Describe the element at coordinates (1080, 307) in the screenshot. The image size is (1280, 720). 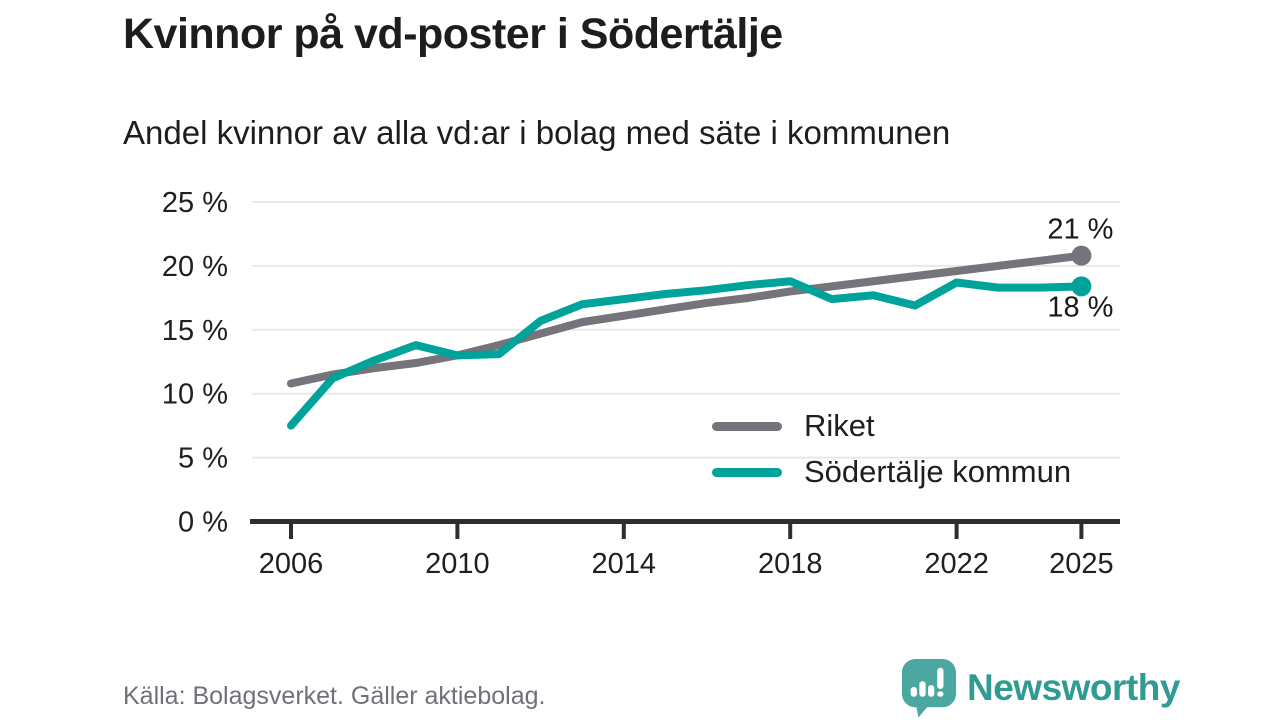
I see `series-end-label: 18 %` at that location.